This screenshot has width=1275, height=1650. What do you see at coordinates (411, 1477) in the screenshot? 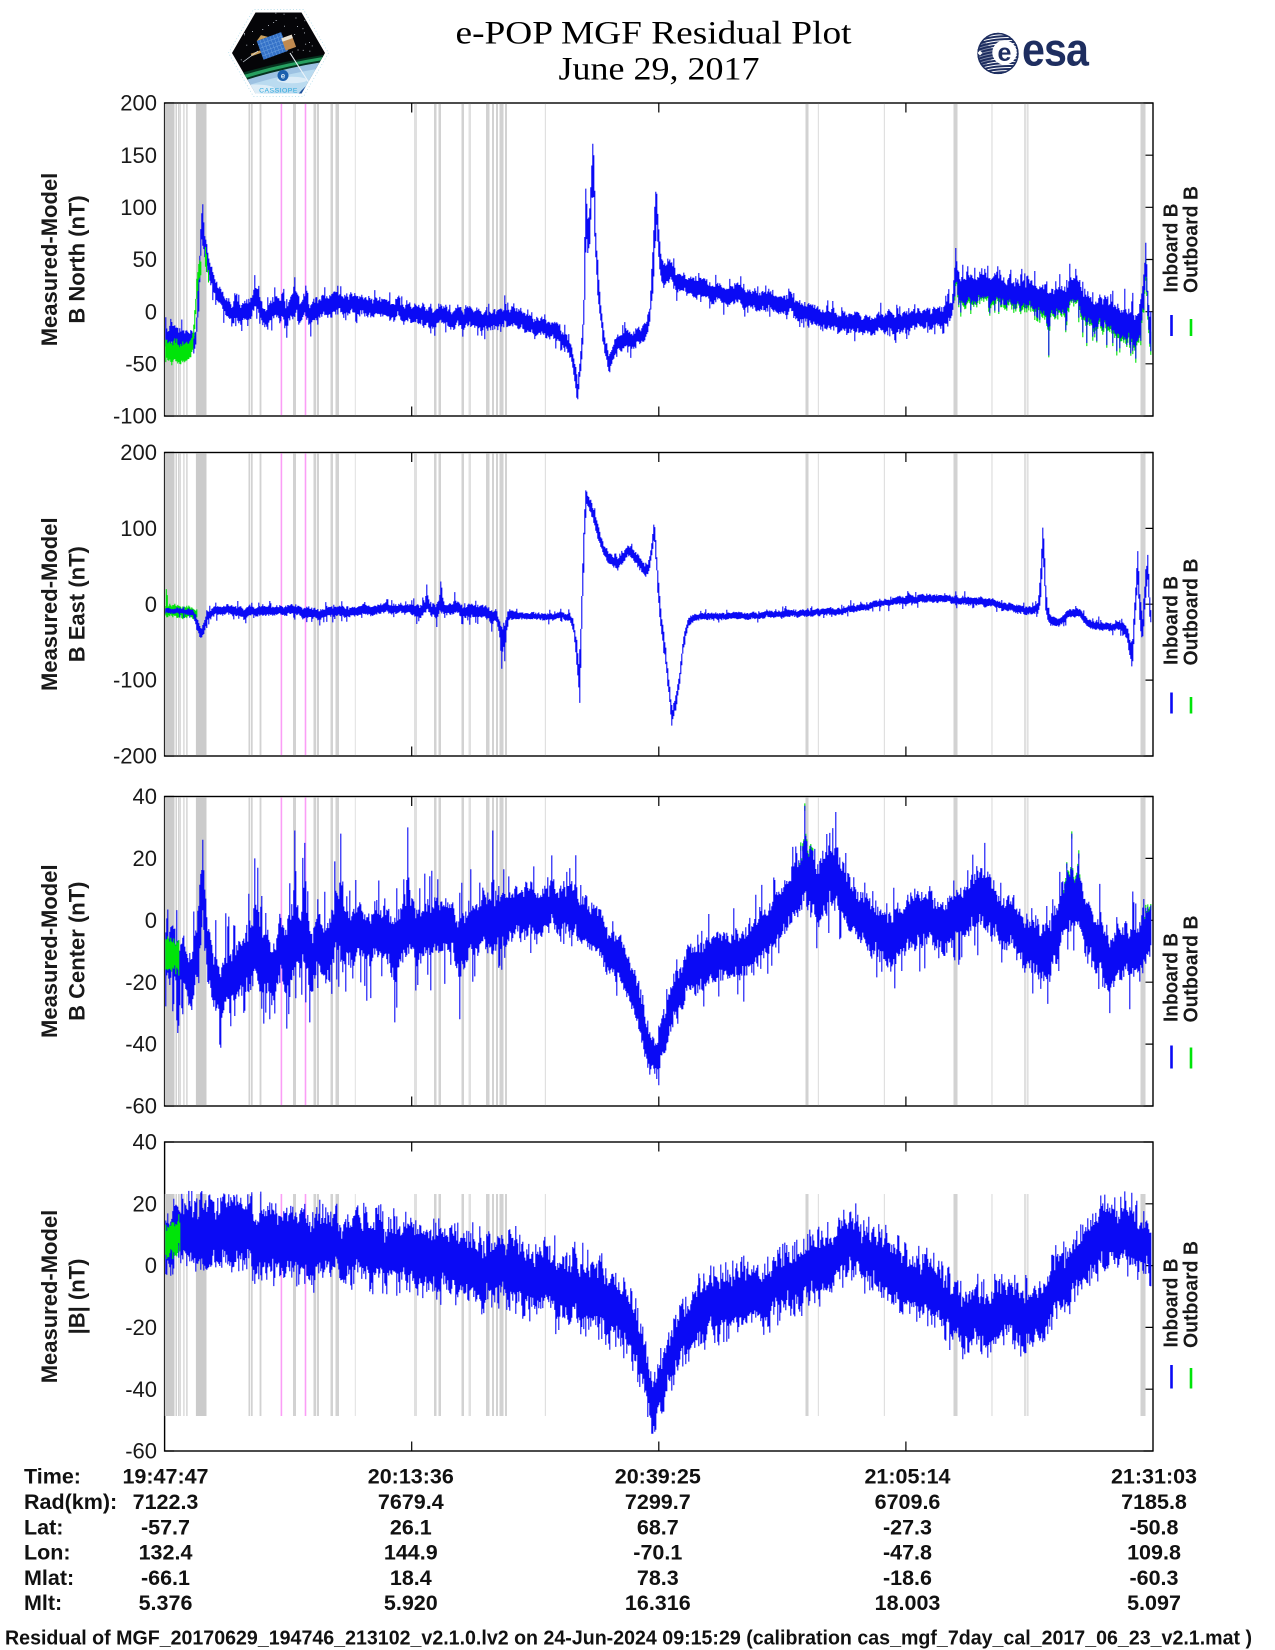
I see `svg-text: 20:13:36` at bounding box center [411, 1477].